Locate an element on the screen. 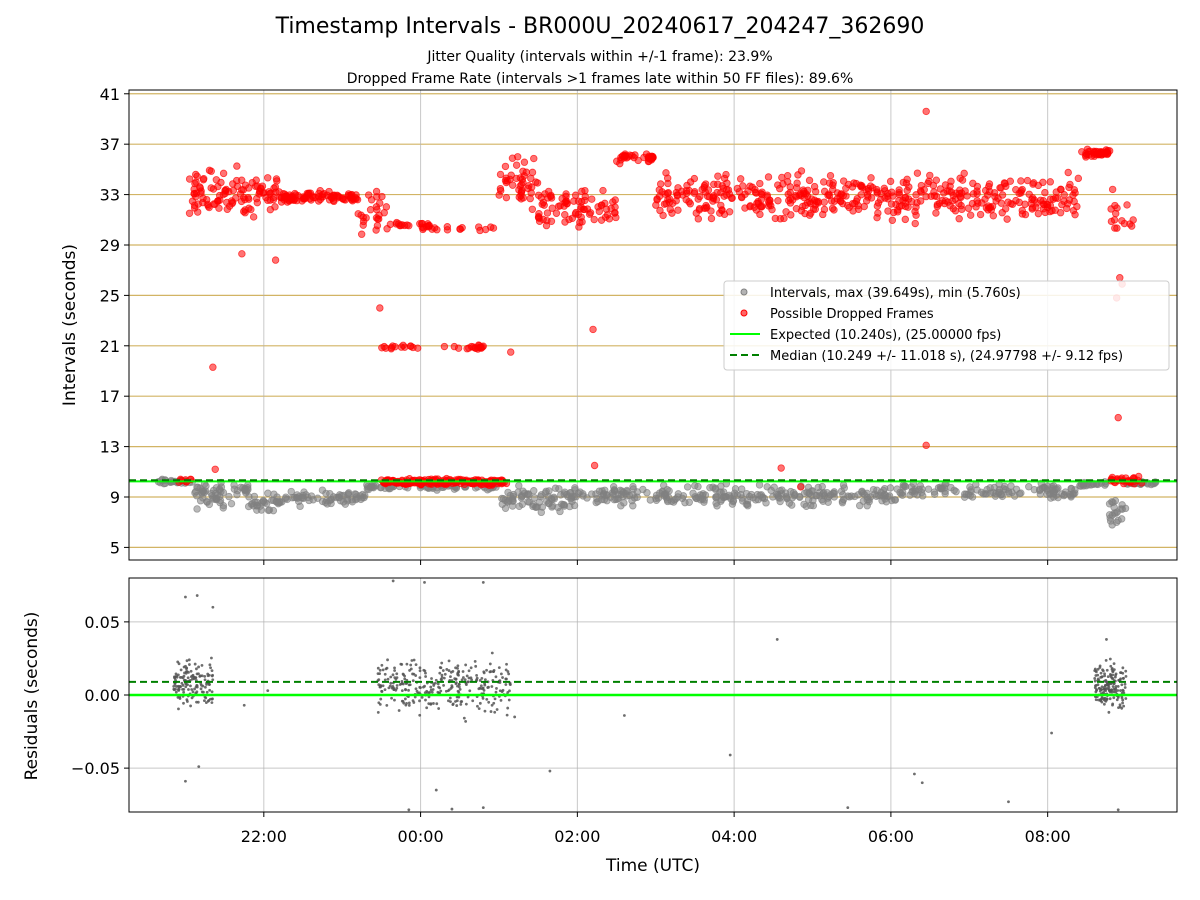 The width and height of the screenshot is (1200, 900). top-y-tick-label: 41 is located at coordinates (110, 94).